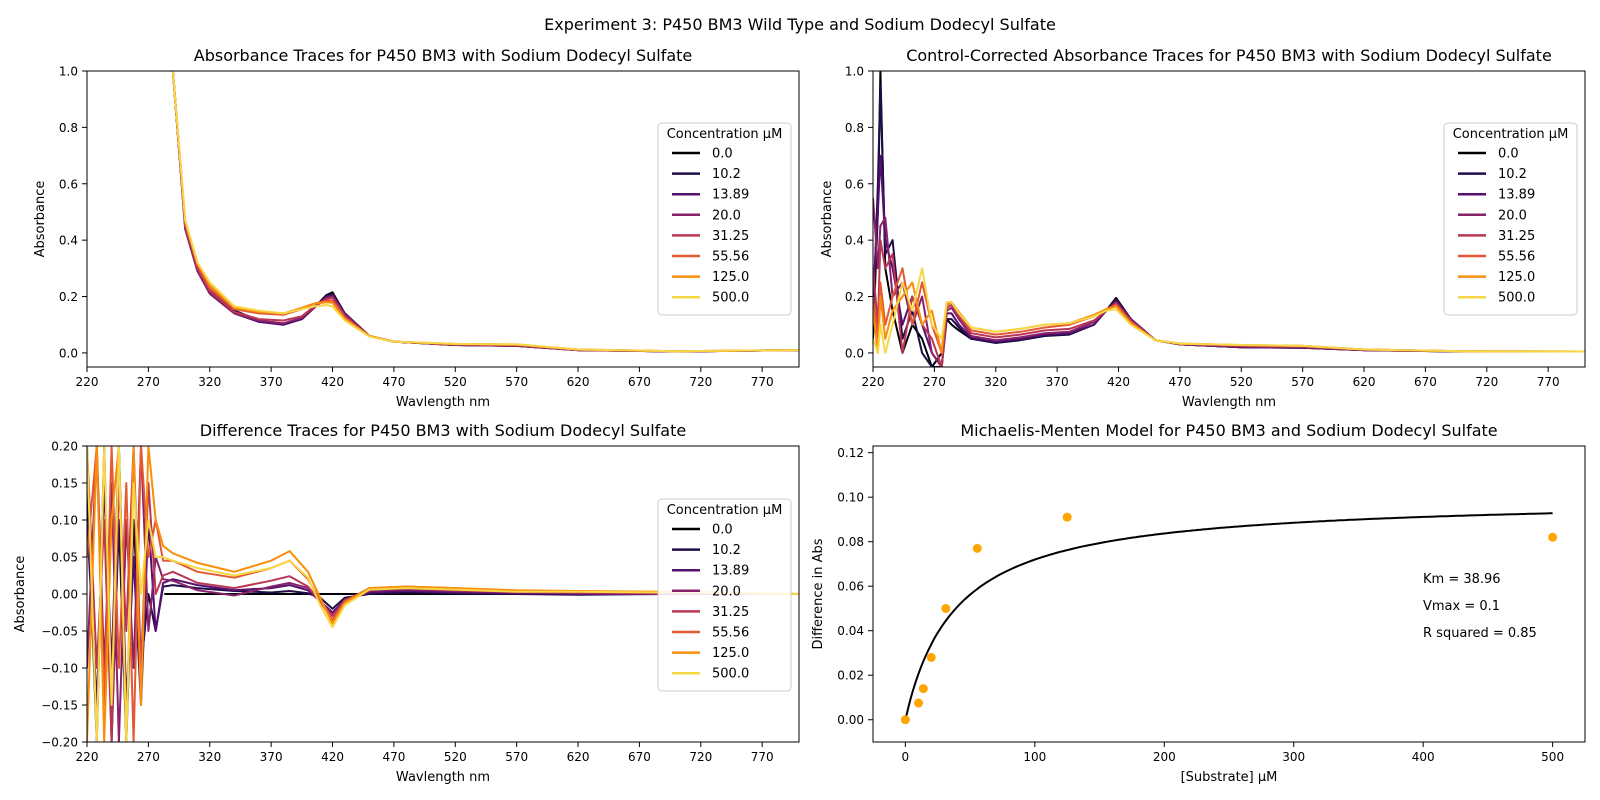  Describe the element at coordinates (639, 382) in the screenshot. I see `x-tick-label: 670` at that location.